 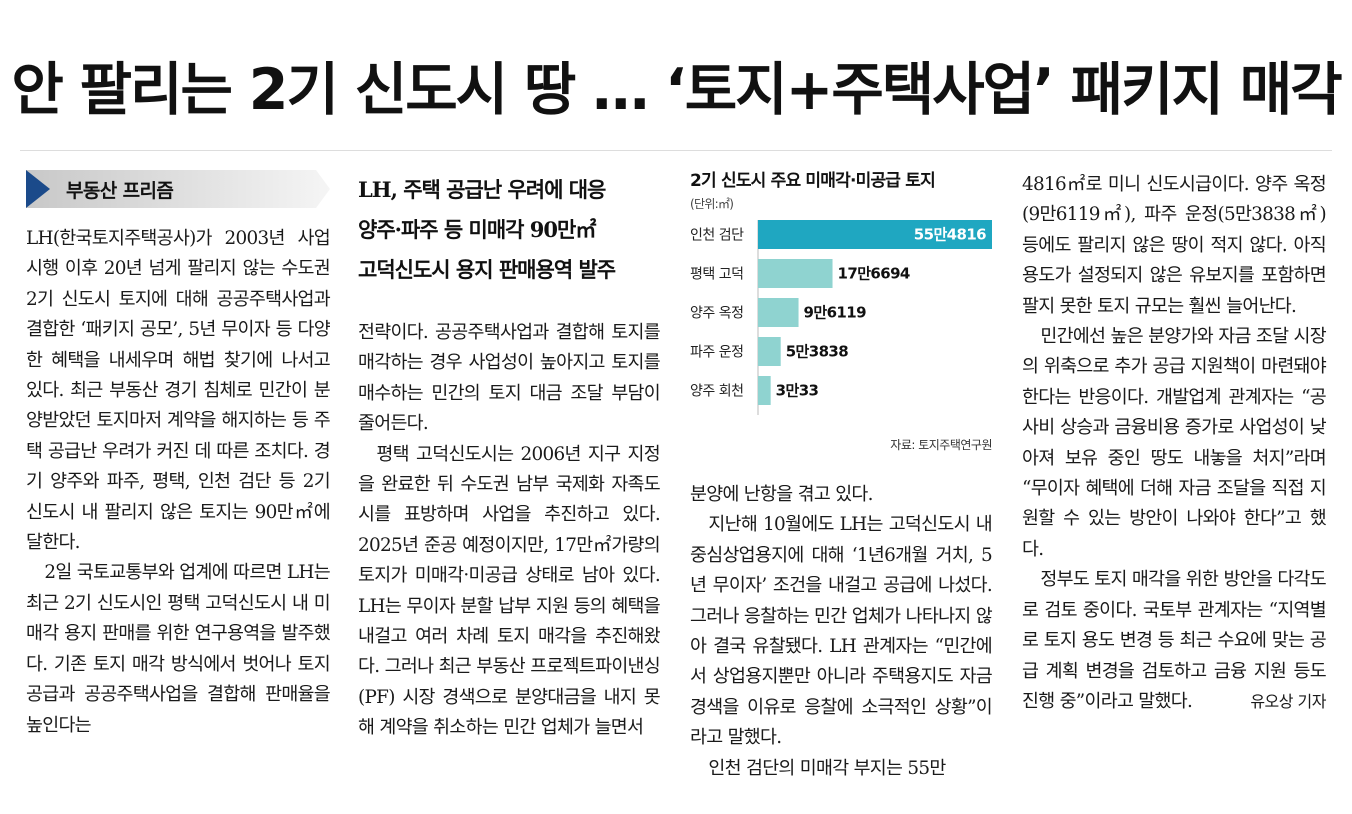 What do you see at coordinates (717, 236) in the screenshot?
I see `chart-category-label: 인천 검단` at bounding box center [717, 236].